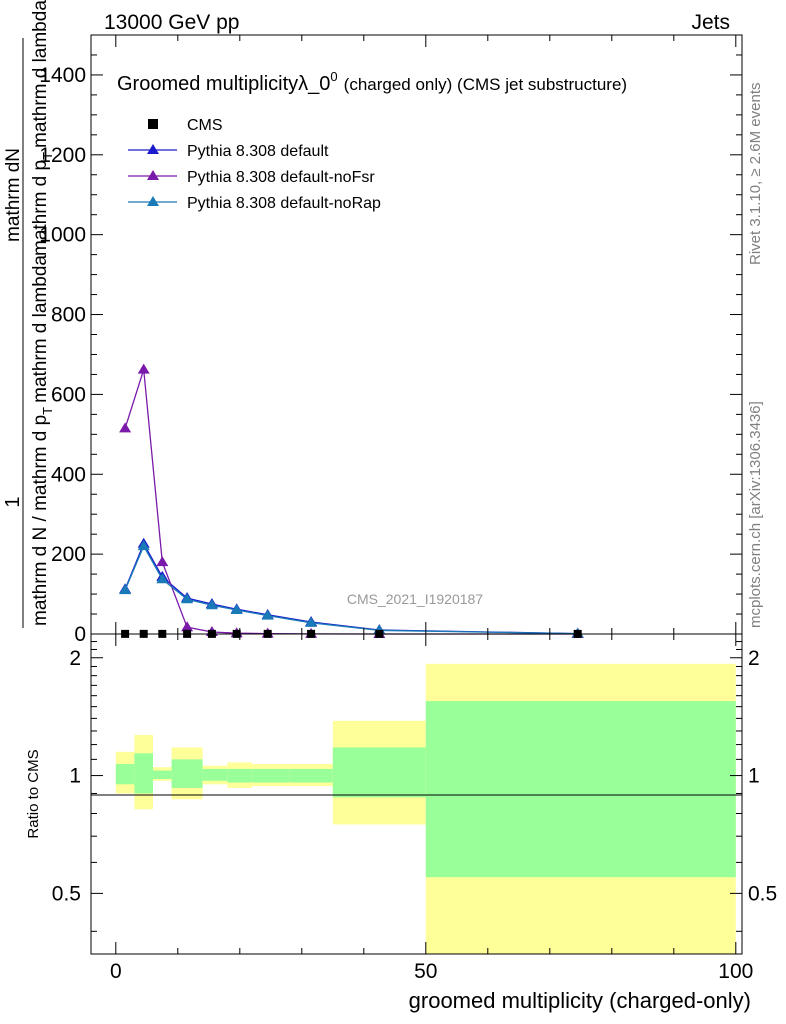 Image resolution: width=786 pixels, height=1024 pixels. I want to click on y-label-inner-numerator: mathrm dN, so click(13, 195).